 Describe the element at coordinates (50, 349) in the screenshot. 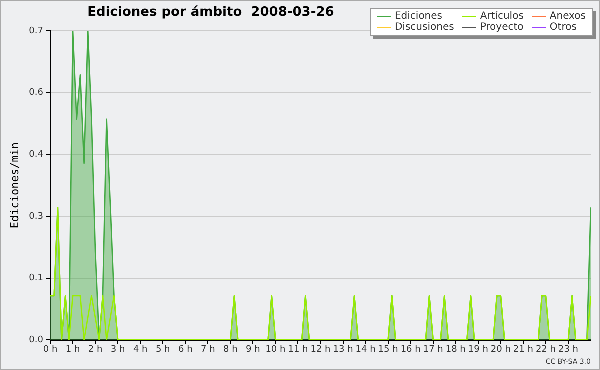

I see `x-tick-label: 0 h` at that location.